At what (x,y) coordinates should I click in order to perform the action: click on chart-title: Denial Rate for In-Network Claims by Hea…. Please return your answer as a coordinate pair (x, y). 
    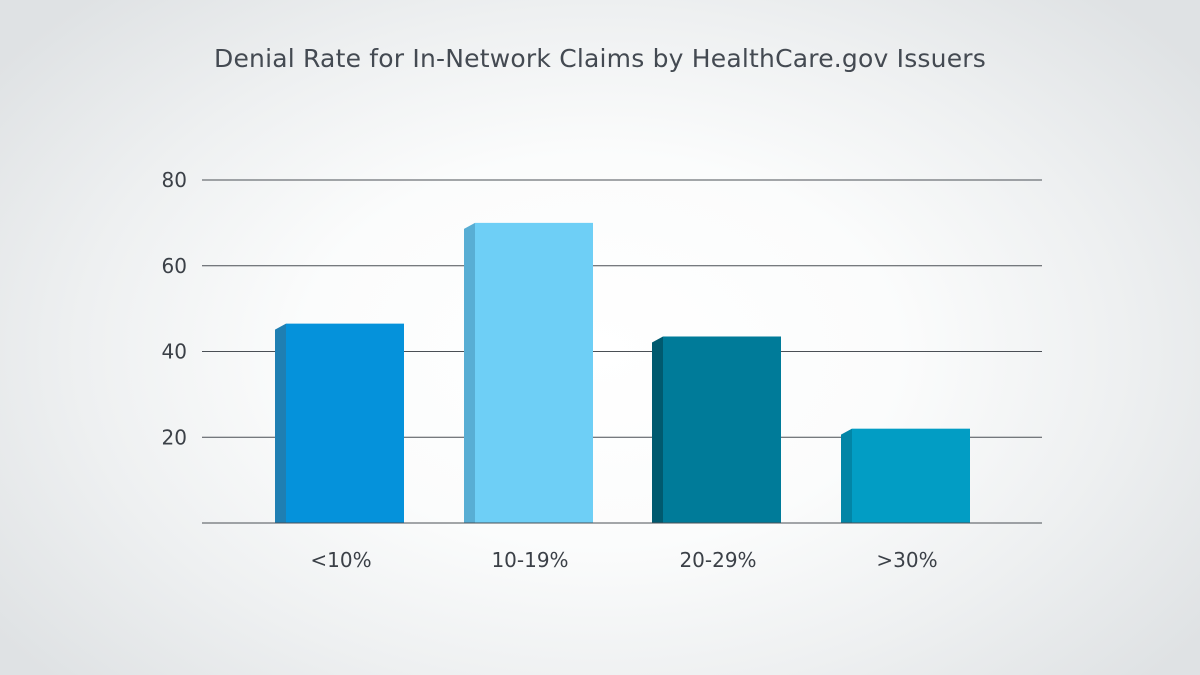
    Looking at the image, I should click on (600, 58).